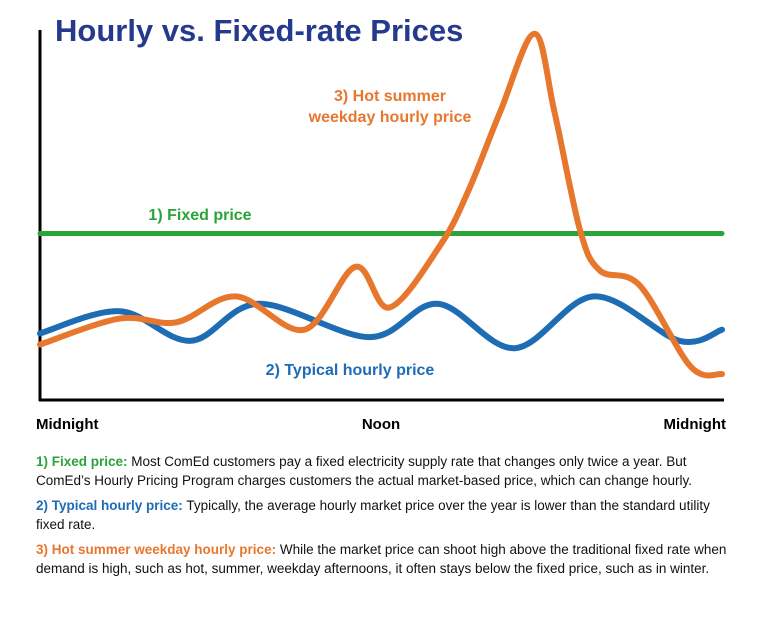  What do you see at coordinates (200, 215) in the screenshot?
I see `series-label: 1) Fixed price` at bounding box center [200, 215].